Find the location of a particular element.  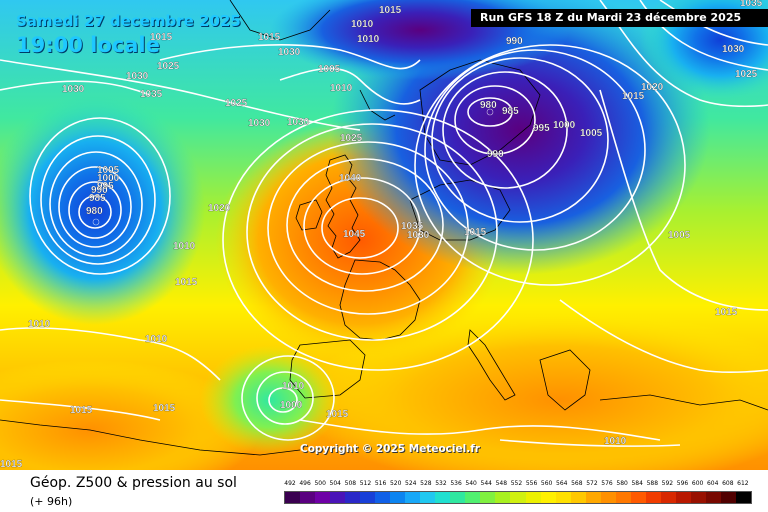

isobar-1010-west is located at coordinates (110, 354).